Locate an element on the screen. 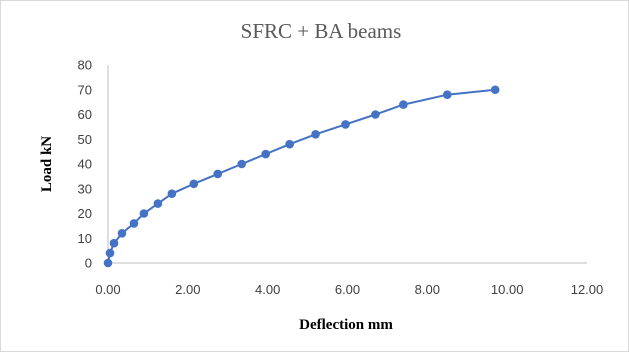  y-tick-label: 30 is located at coordinates (85, 188).